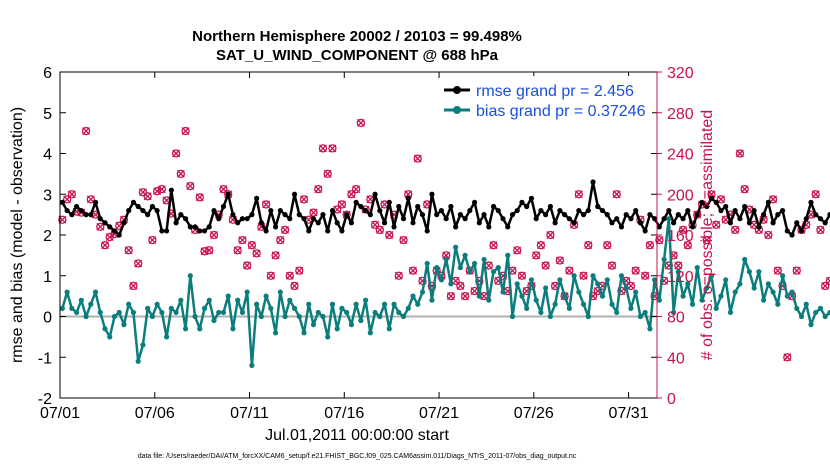 Image resolution: width=830 pixels, height=470 pixels. Describe the element at coordinates (680, 195) in the screenshot. I see `y-right-tick-label: 200` at that location.